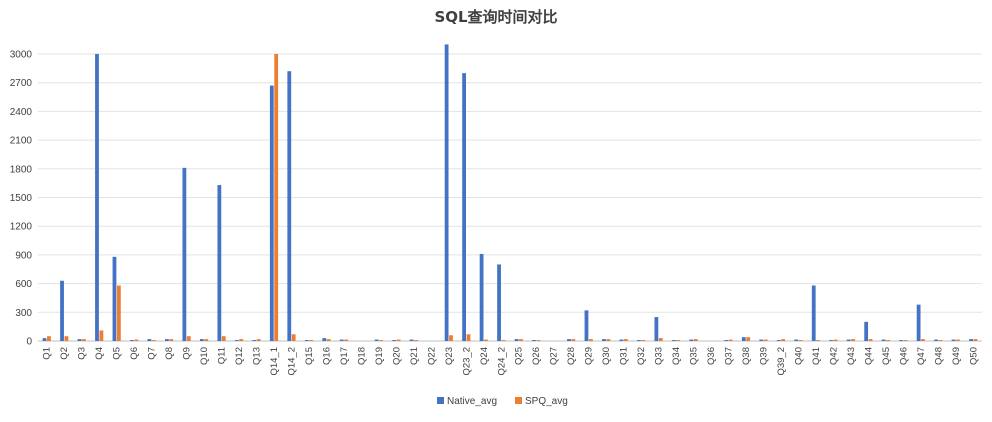 The width and height of the screenshot is (992, 422). What do you see at coordinates (798, 356) in the screenshot?
I see `x-tick-label: Q40` at bounding box center [798, 356].